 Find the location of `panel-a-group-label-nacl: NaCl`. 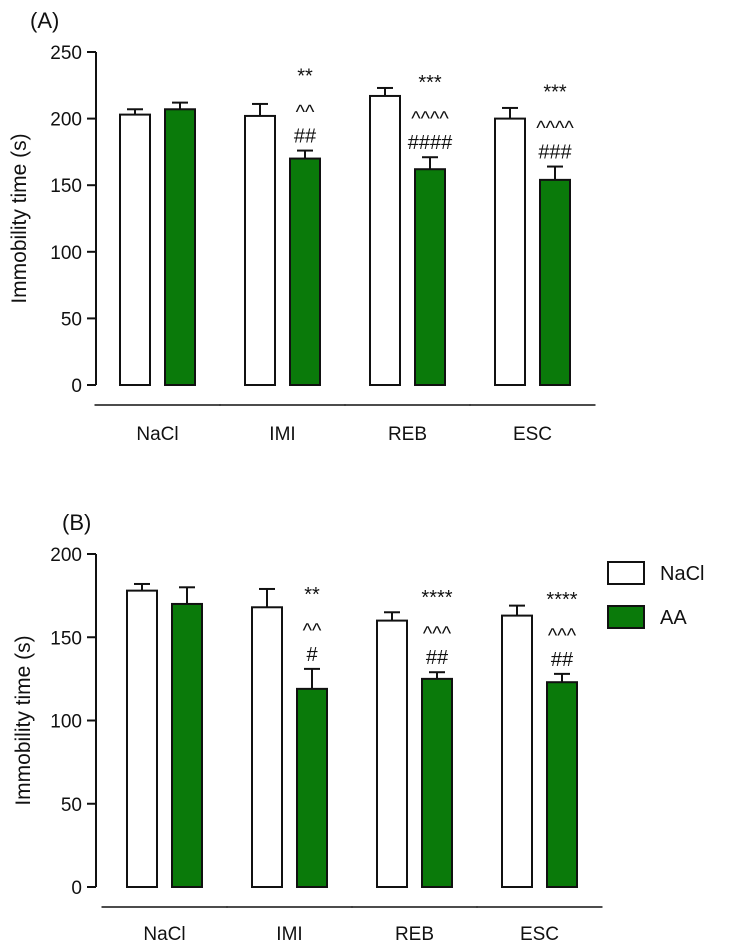

panel-a-group-label-nacl: NaCl is located at coordinates (157, 434).